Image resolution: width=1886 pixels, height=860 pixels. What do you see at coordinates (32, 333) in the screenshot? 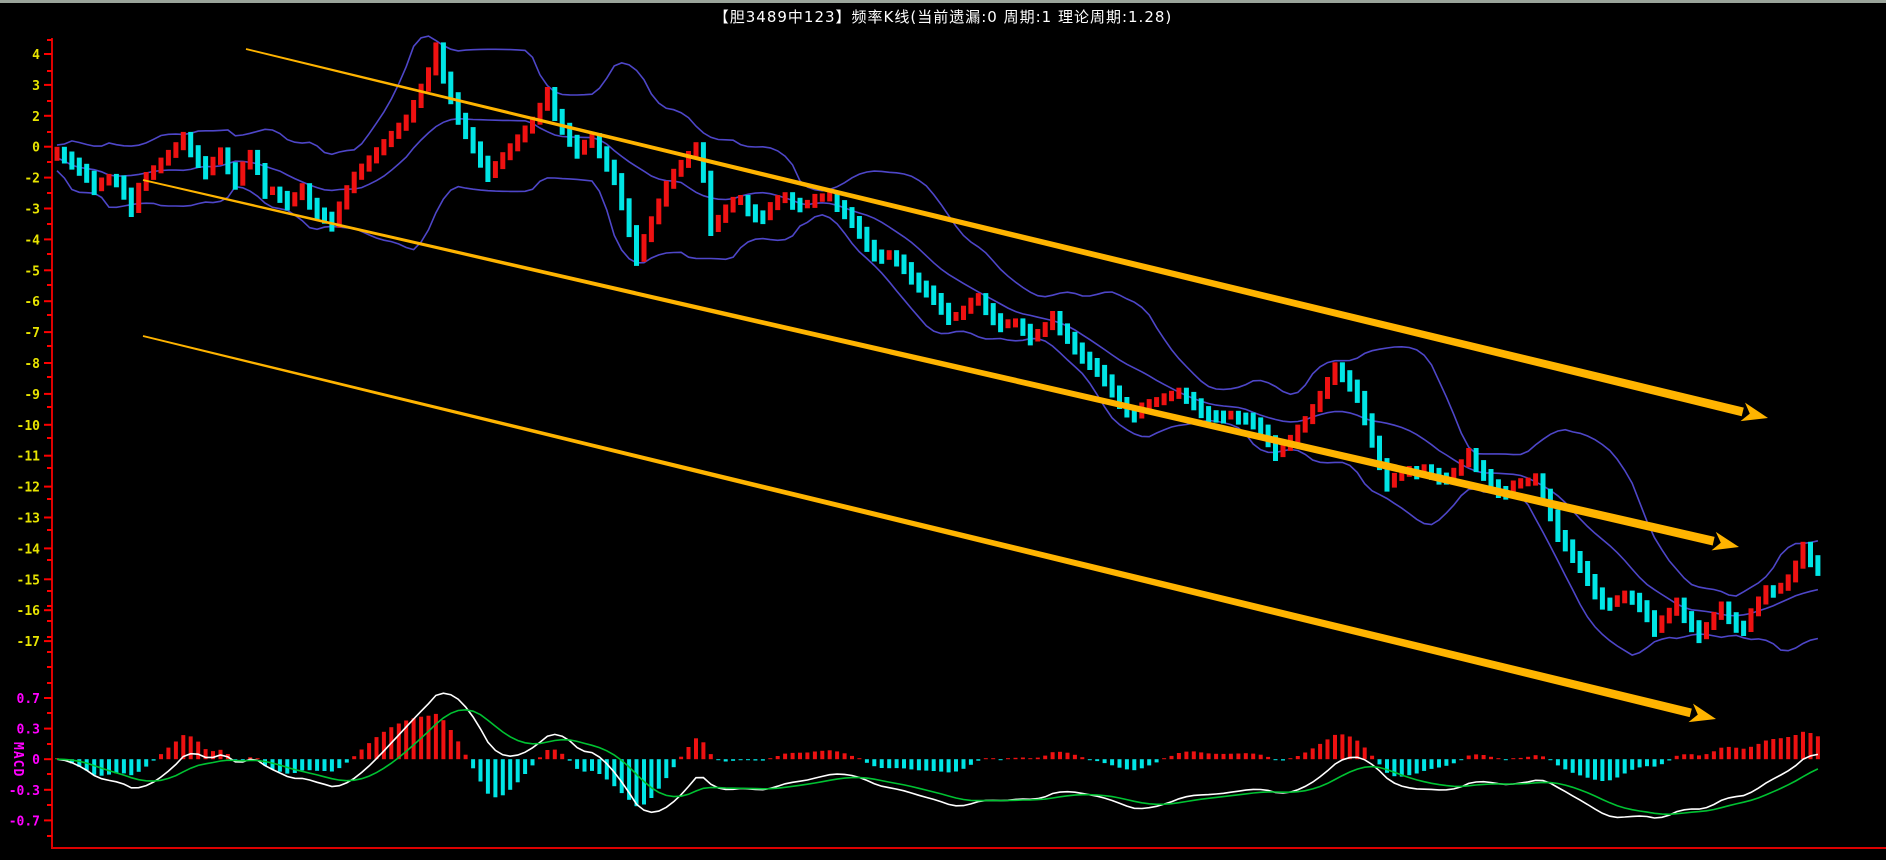
I see `axis-label: -7` at bounding box center [32, 333].